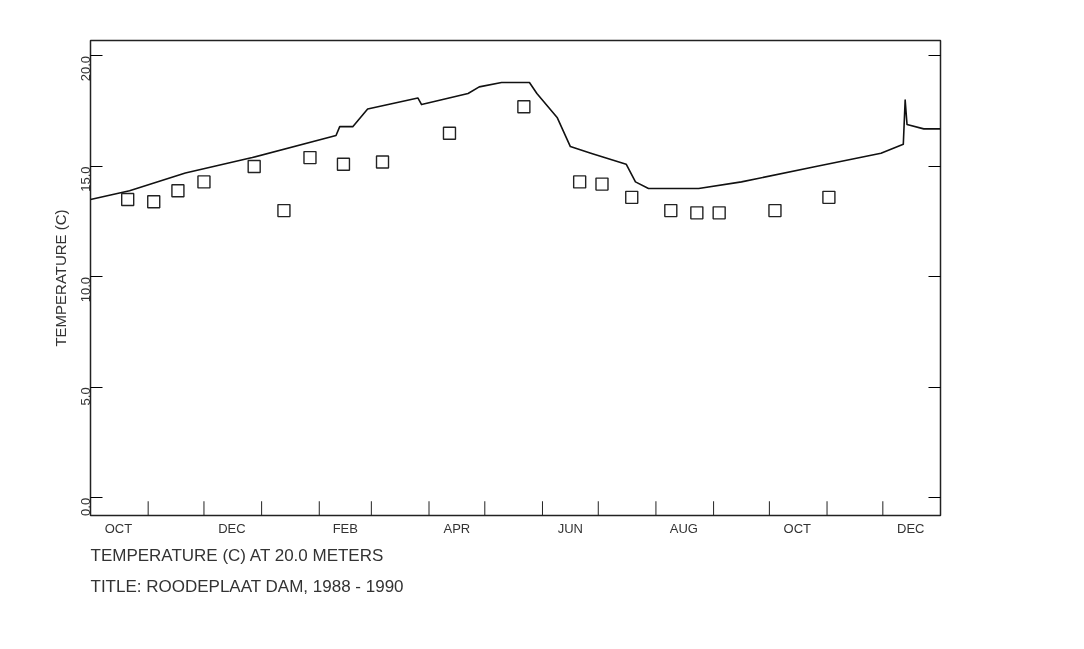 The width and height of the screenshot is (1084, 649). I want to click on y-tick-label: 5.0, so click(85, 396).